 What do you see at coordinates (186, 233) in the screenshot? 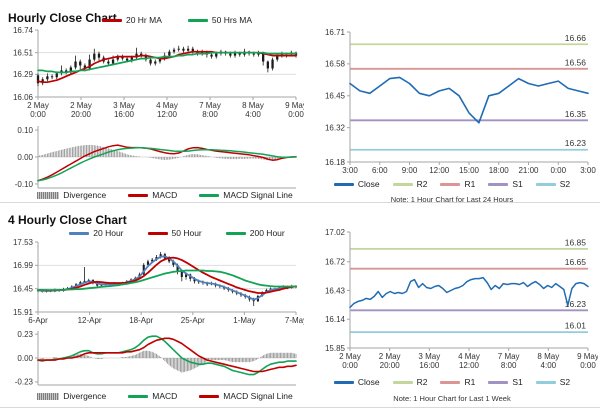
I see `legend-label: 50 Hour` at bounding box center [186, 233].